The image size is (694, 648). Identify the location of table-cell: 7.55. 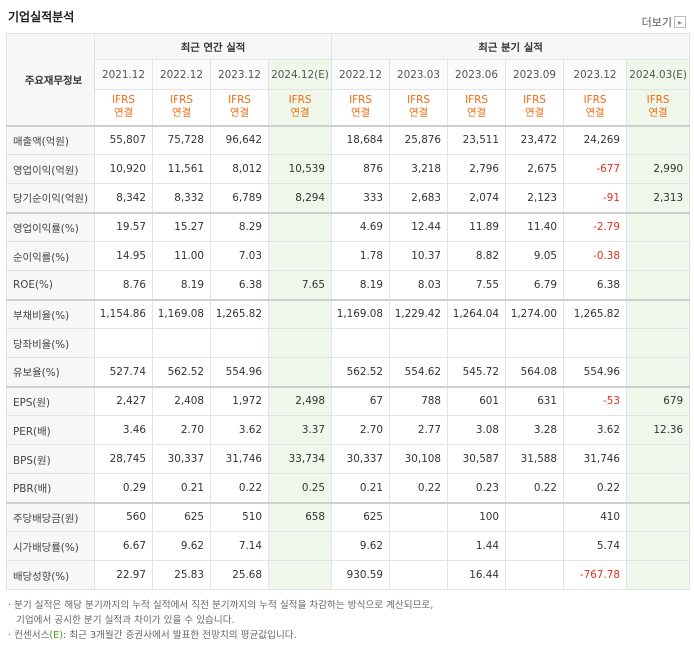
(477, 285).